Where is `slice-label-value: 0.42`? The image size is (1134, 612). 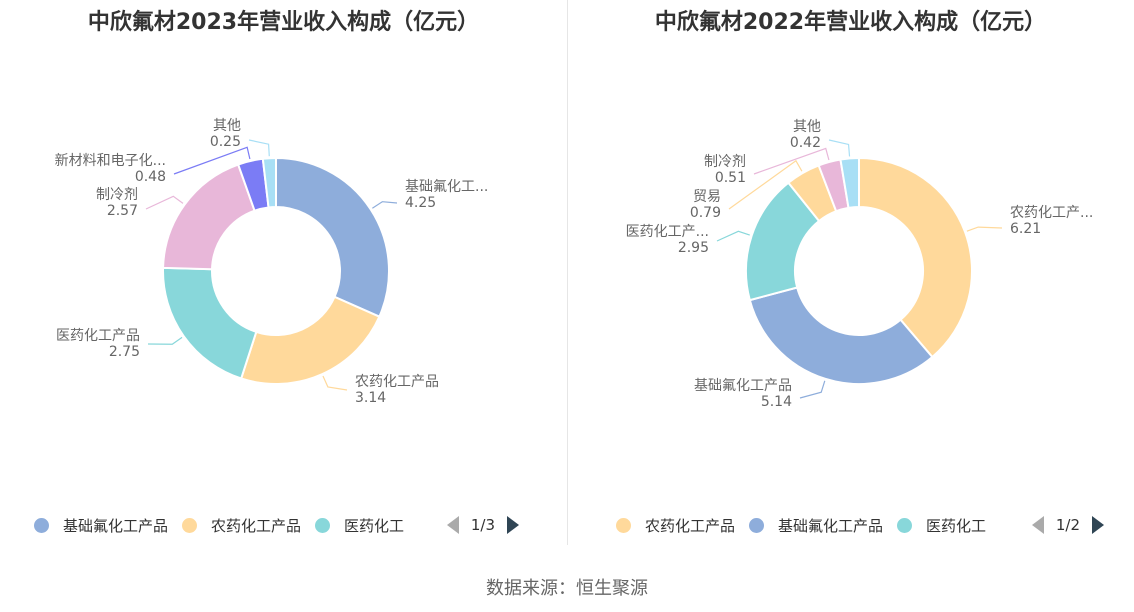
slice-label-value: 0.42 is located at coordinates (805, 143).